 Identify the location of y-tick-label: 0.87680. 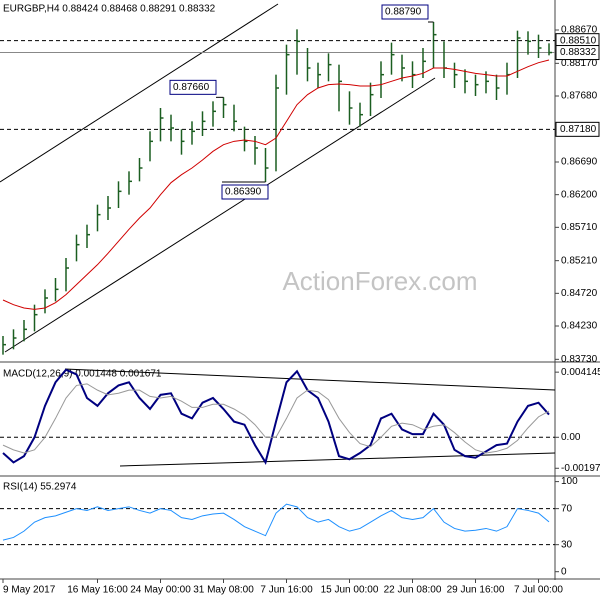
(579, 96).